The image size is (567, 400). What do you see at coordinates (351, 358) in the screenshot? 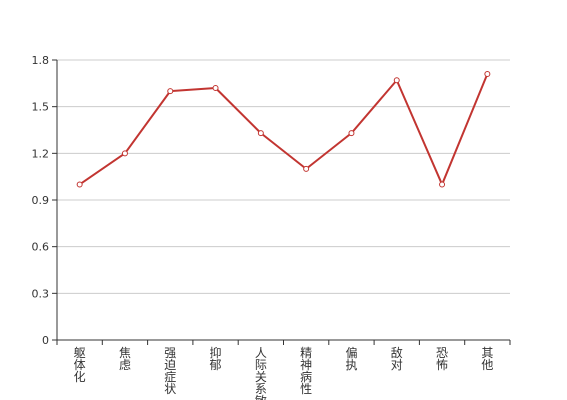
I see `x-category-label: 偏执` at bounding box center [351, 358].